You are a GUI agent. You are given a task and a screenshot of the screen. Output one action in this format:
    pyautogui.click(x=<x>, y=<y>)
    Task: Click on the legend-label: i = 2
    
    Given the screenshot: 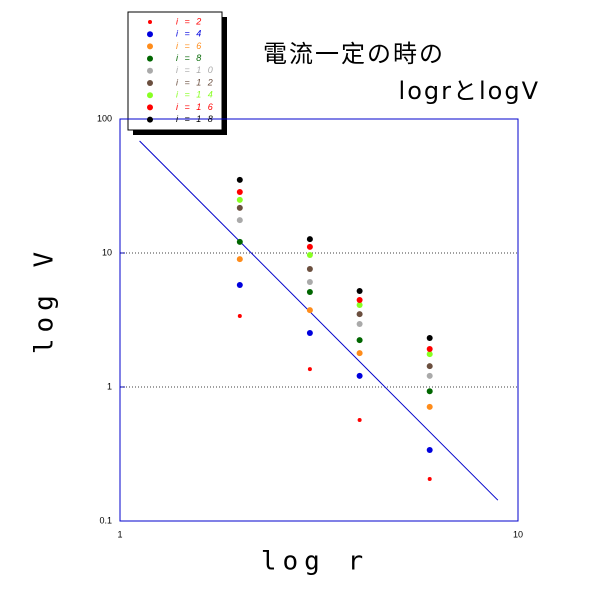 What is the action you would take?
    pyautogui.click(x=189, y=21)
    